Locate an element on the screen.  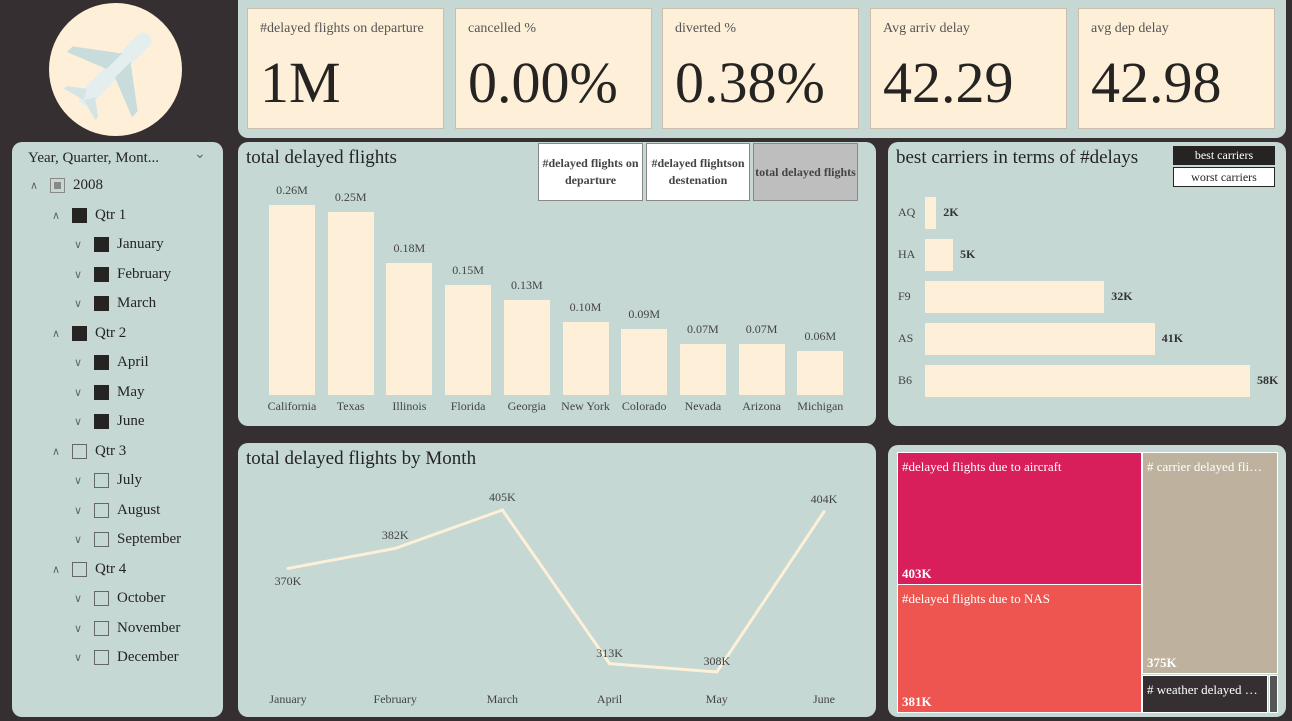
slicer-item: ∧ 2008 is located at coordinates (66, 185).